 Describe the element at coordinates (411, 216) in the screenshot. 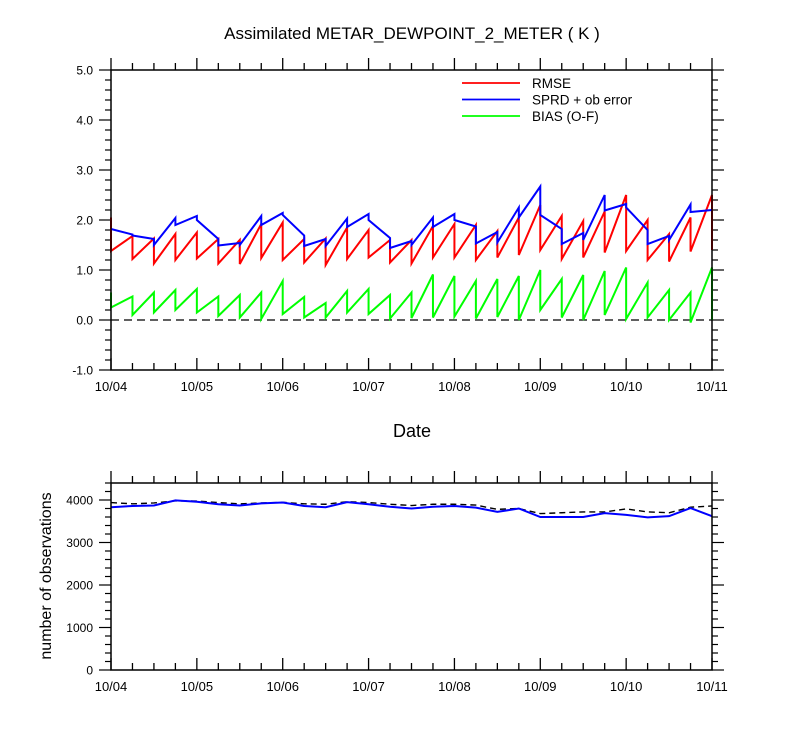

I see `series-line-sprd-ob-error` at that location.